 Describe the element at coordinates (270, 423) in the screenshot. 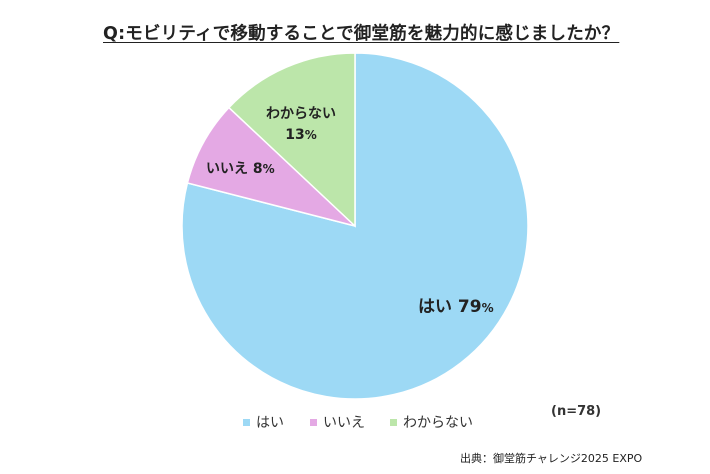

I see `legend-label: はい` at that location.